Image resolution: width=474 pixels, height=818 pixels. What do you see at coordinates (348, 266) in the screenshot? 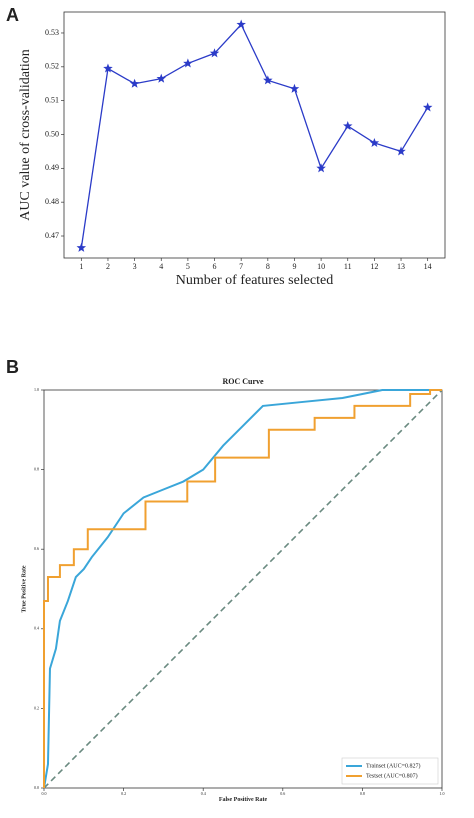
I see `x-tick-label: 11` at bounding box center [348, 266].